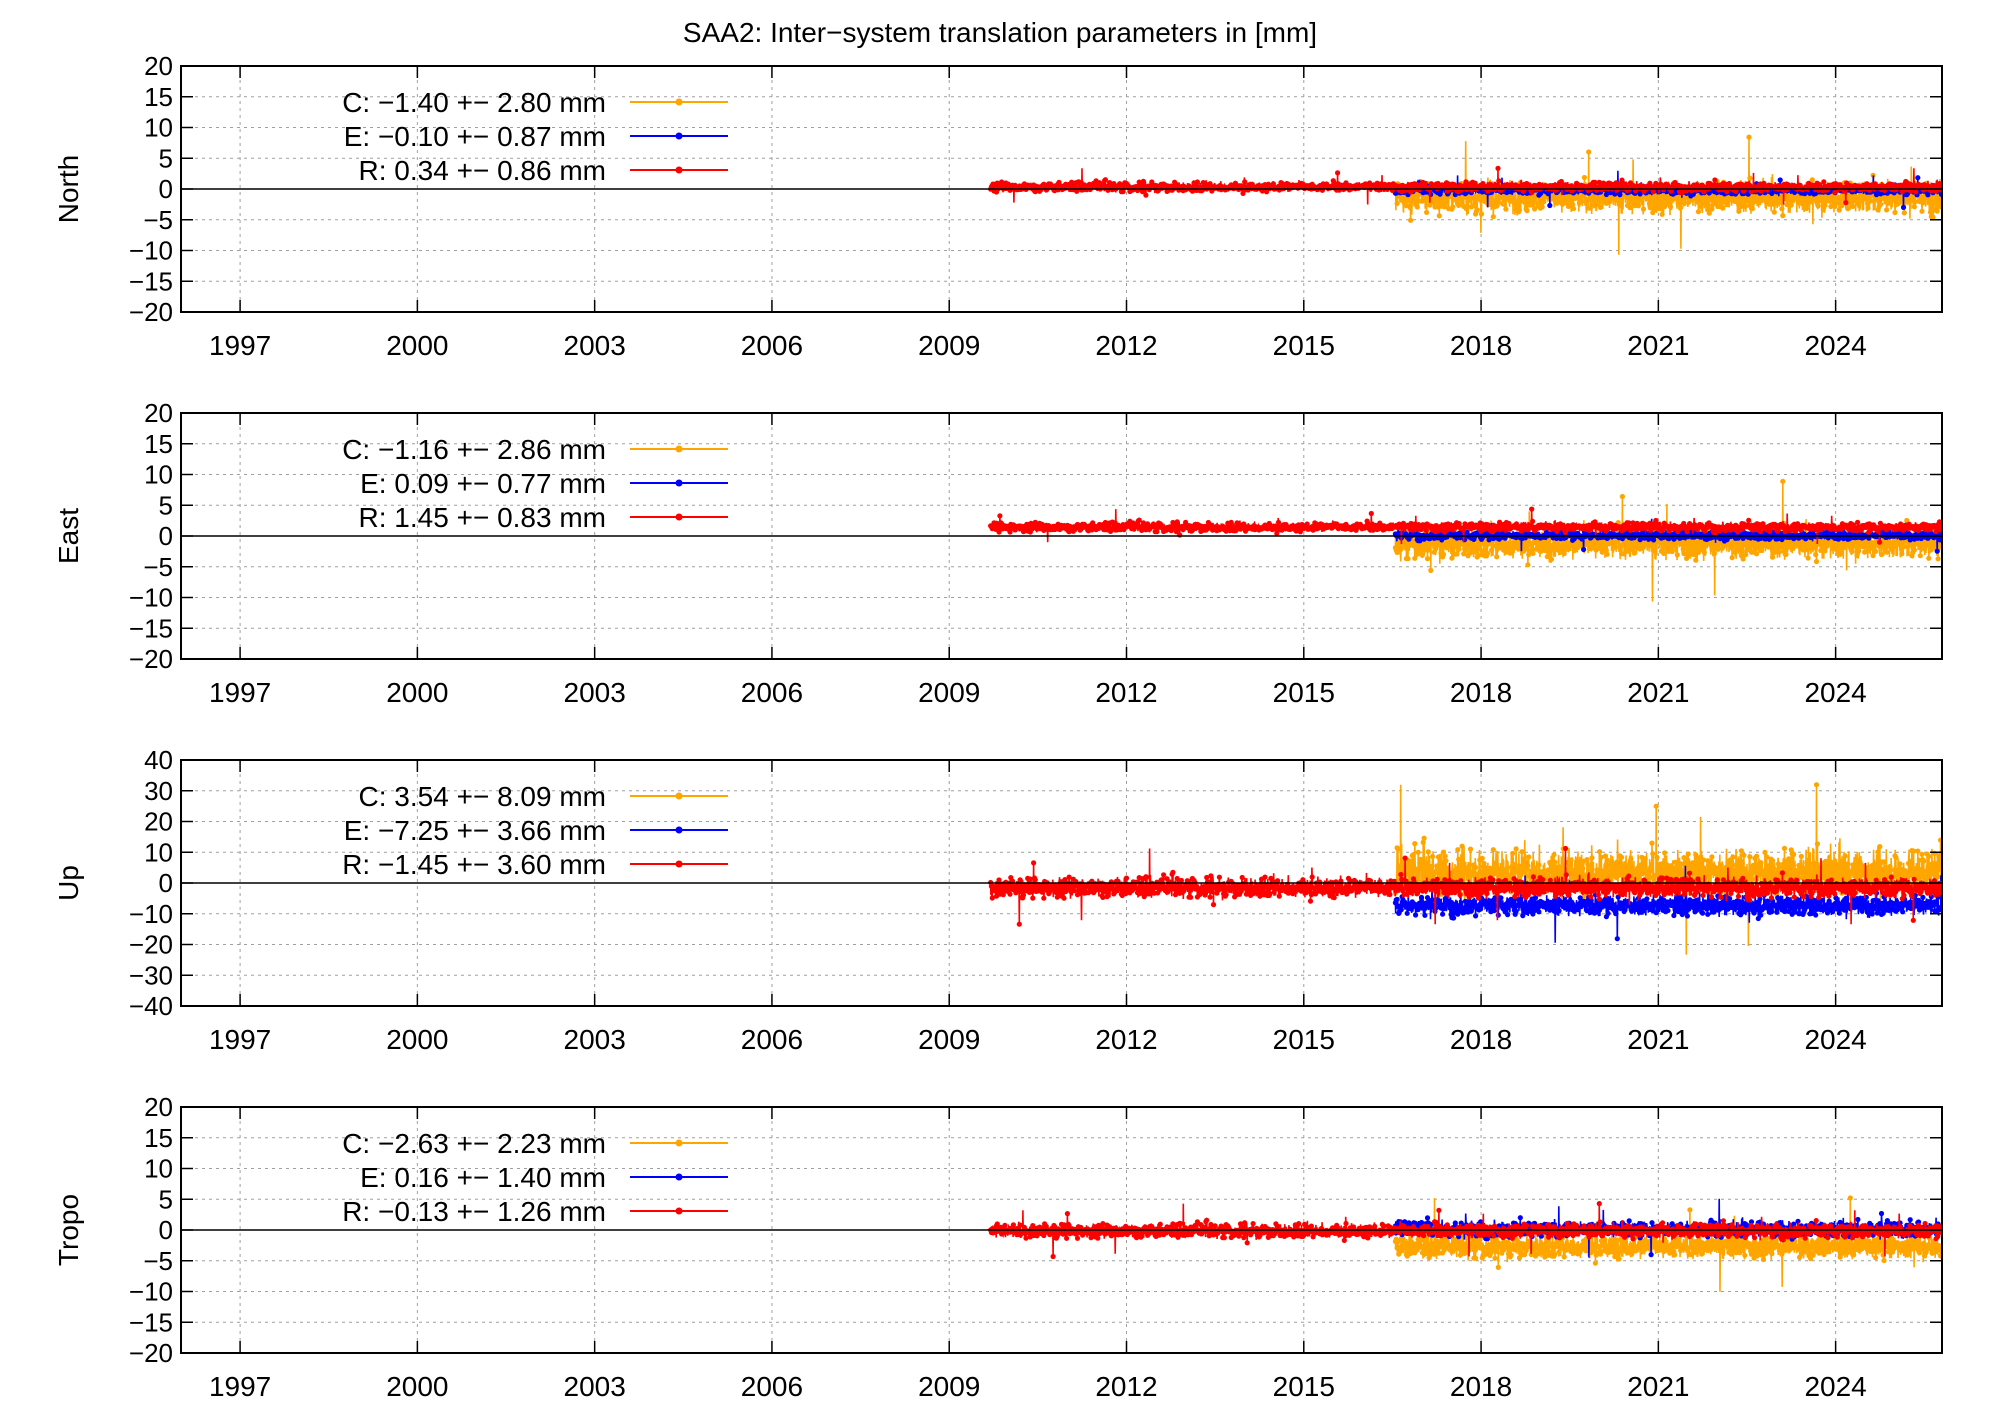 This screenshot has height=1405, width=2000. I want to click on y-tick-label: 10, so click(158, 128).